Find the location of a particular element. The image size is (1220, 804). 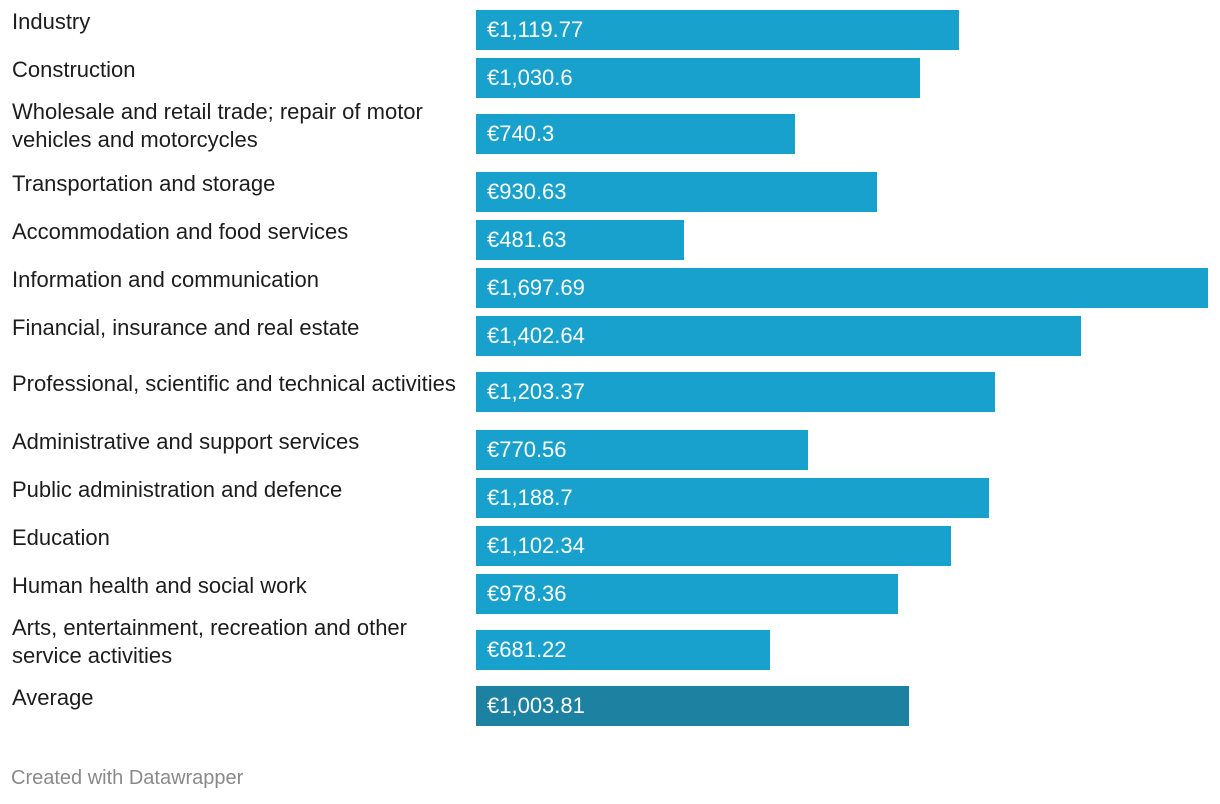

bar: €1,188.7 is located at coordinates (732, 498).